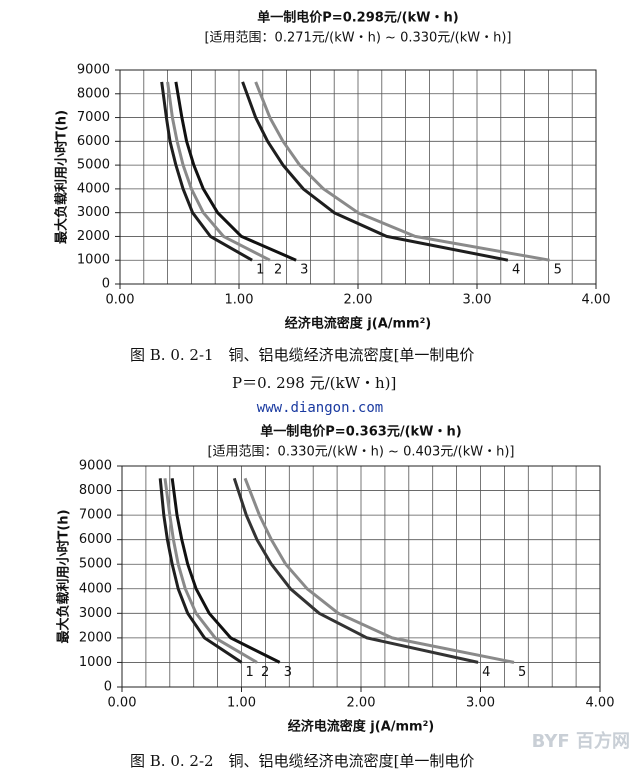  I want to click on figure-caption: P＝0. 298 元/(kW・h)], so click(314, 383).